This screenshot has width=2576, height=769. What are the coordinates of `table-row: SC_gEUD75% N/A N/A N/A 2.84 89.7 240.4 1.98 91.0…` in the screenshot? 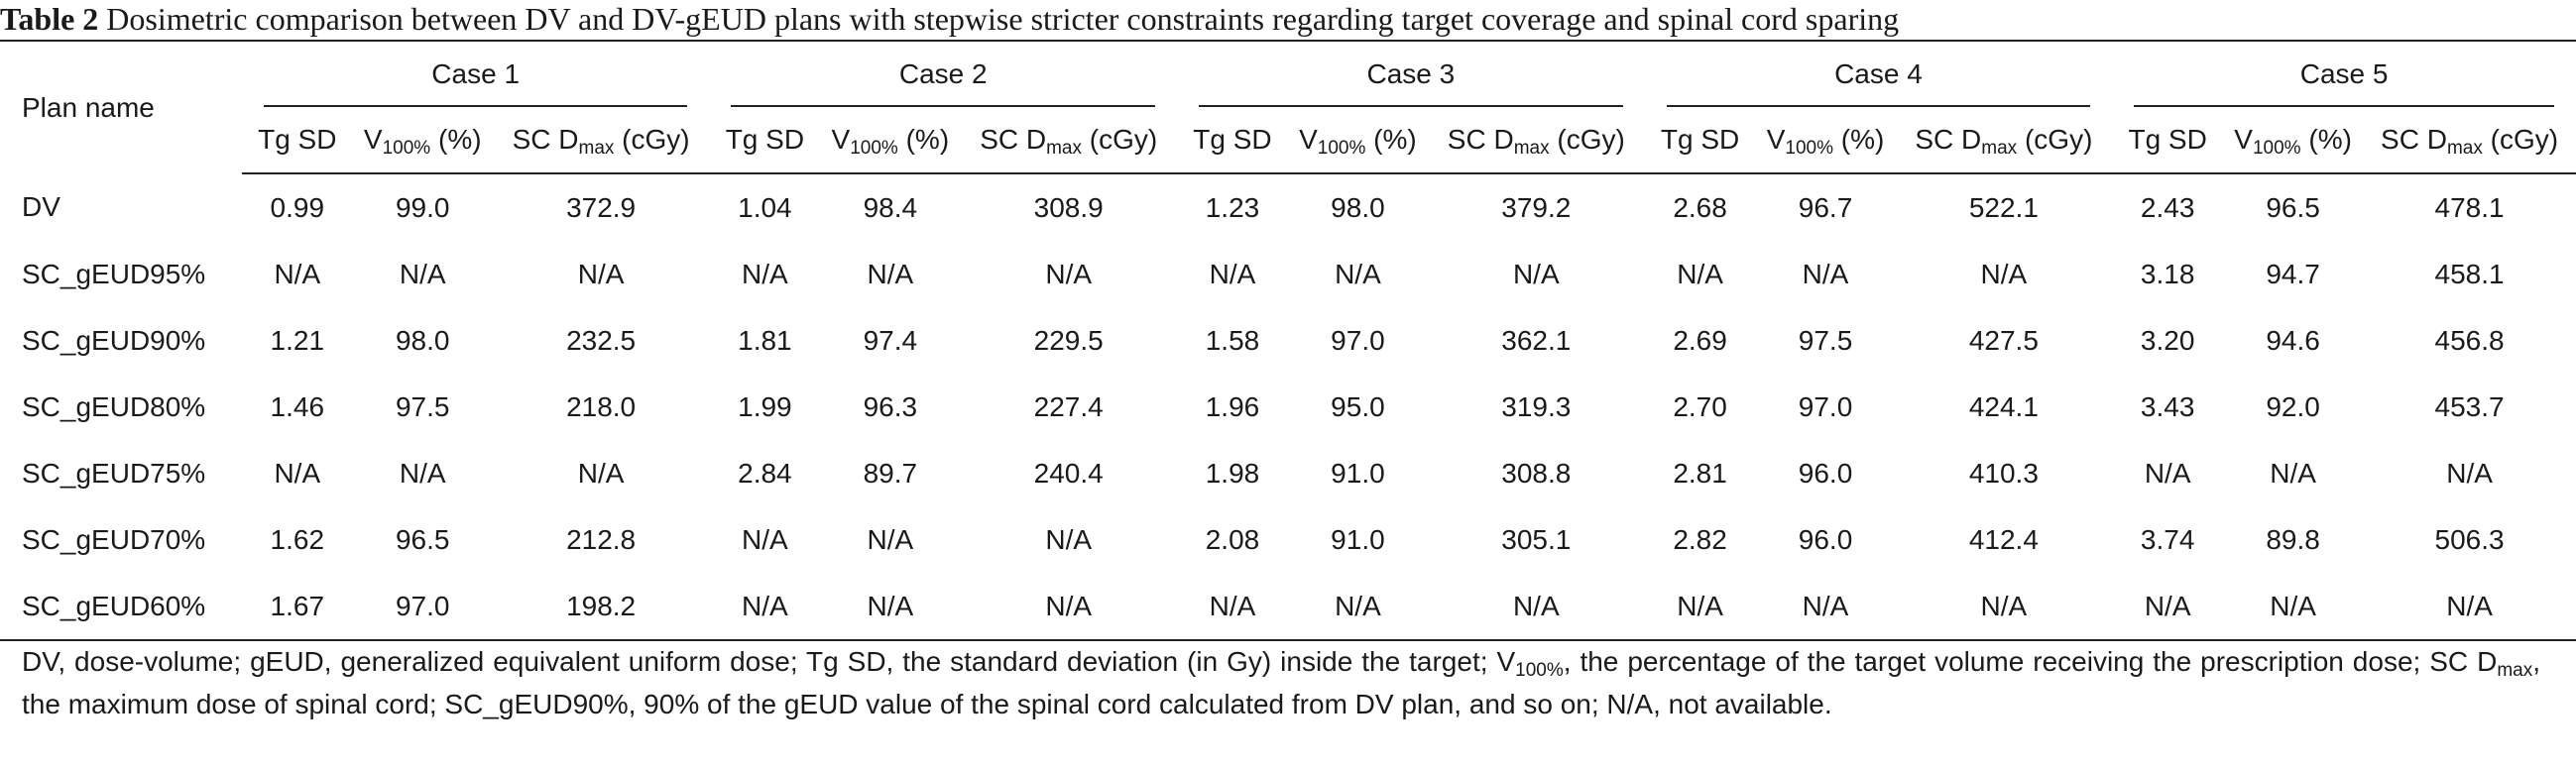 It's located at (1288, 473).